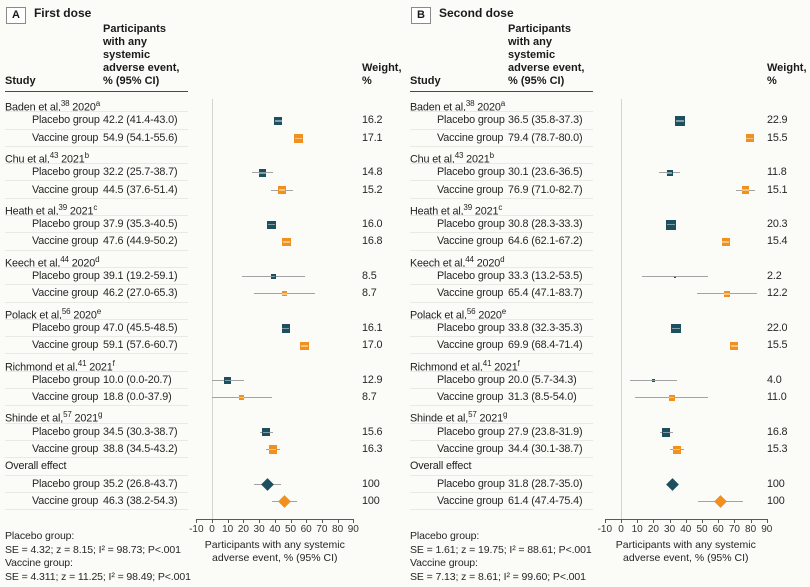  Describe the element at coordinates (607, 138) in the screenshot. I see `row-vaccine: Vaccine group 79.4 (78.7-80.0) 15.5` at that location.